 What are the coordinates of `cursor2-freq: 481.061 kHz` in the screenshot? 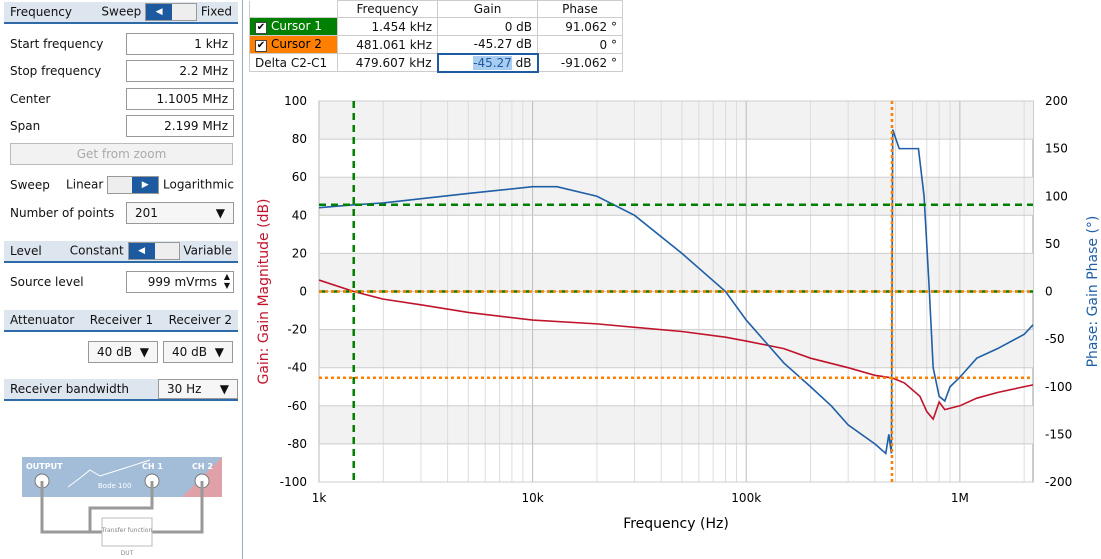 It's located at (387, 44).